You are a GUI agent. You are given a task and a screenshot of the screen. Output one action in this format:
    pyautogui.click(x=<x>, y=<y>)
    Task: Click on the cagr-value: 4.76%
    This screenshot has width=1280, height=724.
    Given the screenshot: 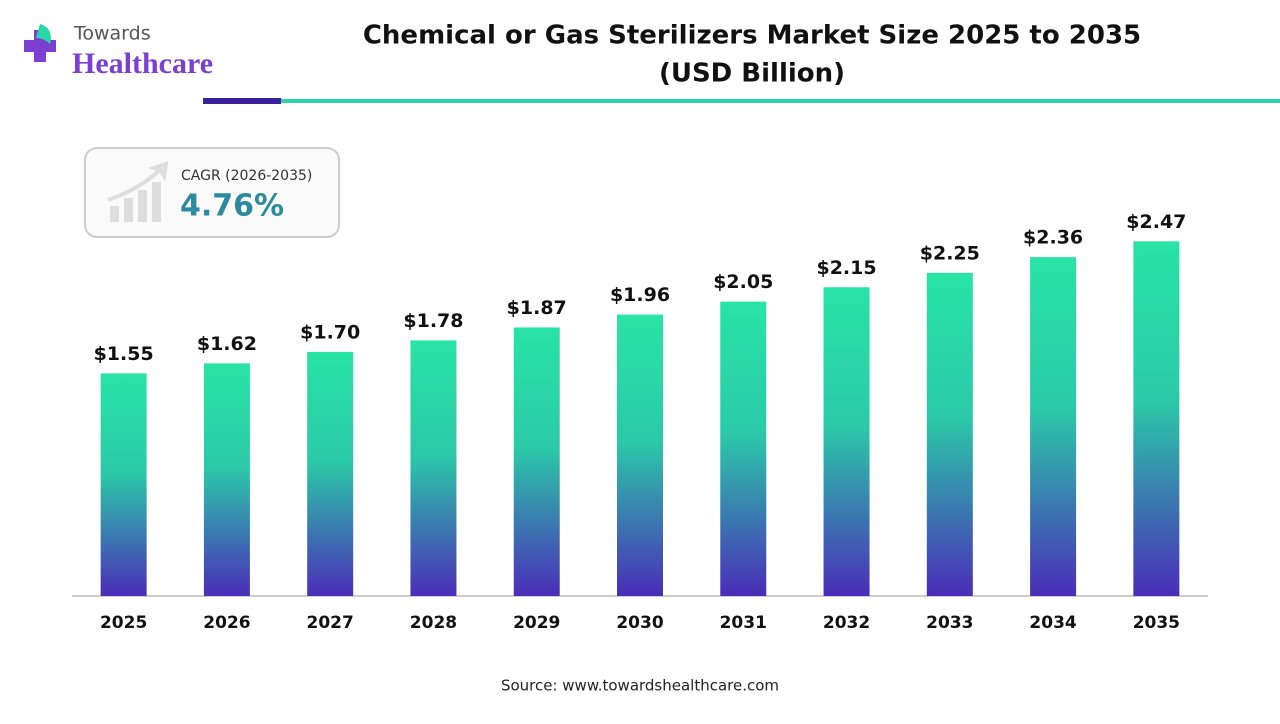 What is the action you would take?
    pyautogui.click(x=232, y=206)
    